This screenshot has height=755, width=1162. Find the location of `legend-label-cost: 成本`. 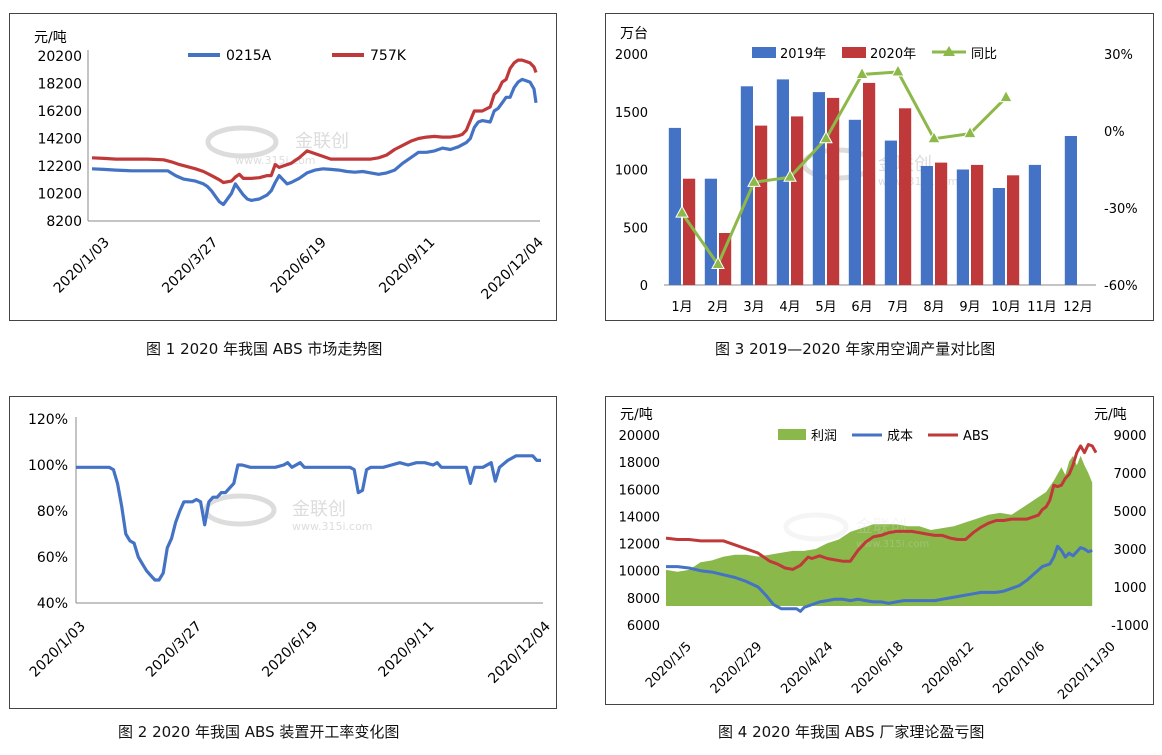

legend-label-cost: 成本 is located at coordinates (900, 436).